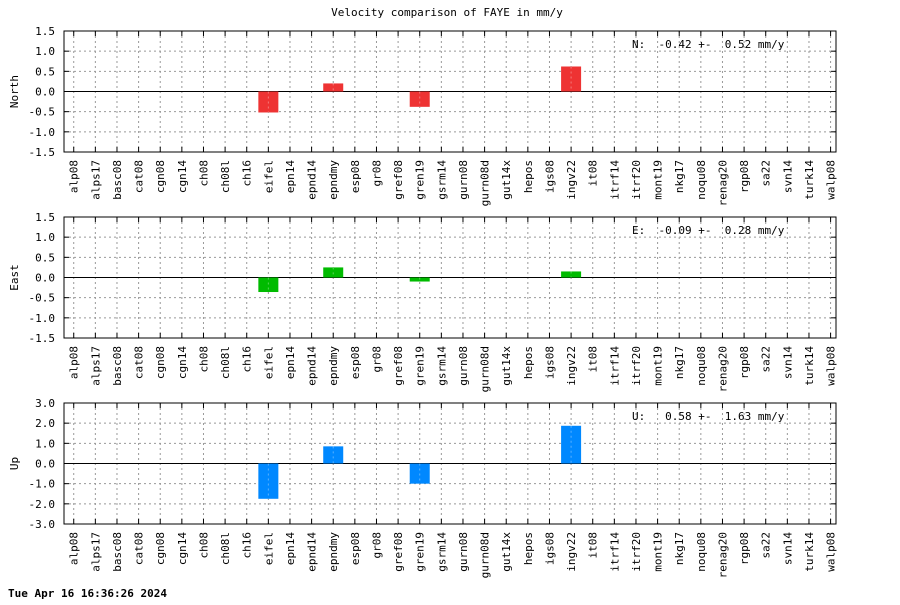  Describe the element at coordinates (708, 416) in the screenshot. I see `stat-annotation: U: 0.58 +- 1.63 mm/y` at that location.